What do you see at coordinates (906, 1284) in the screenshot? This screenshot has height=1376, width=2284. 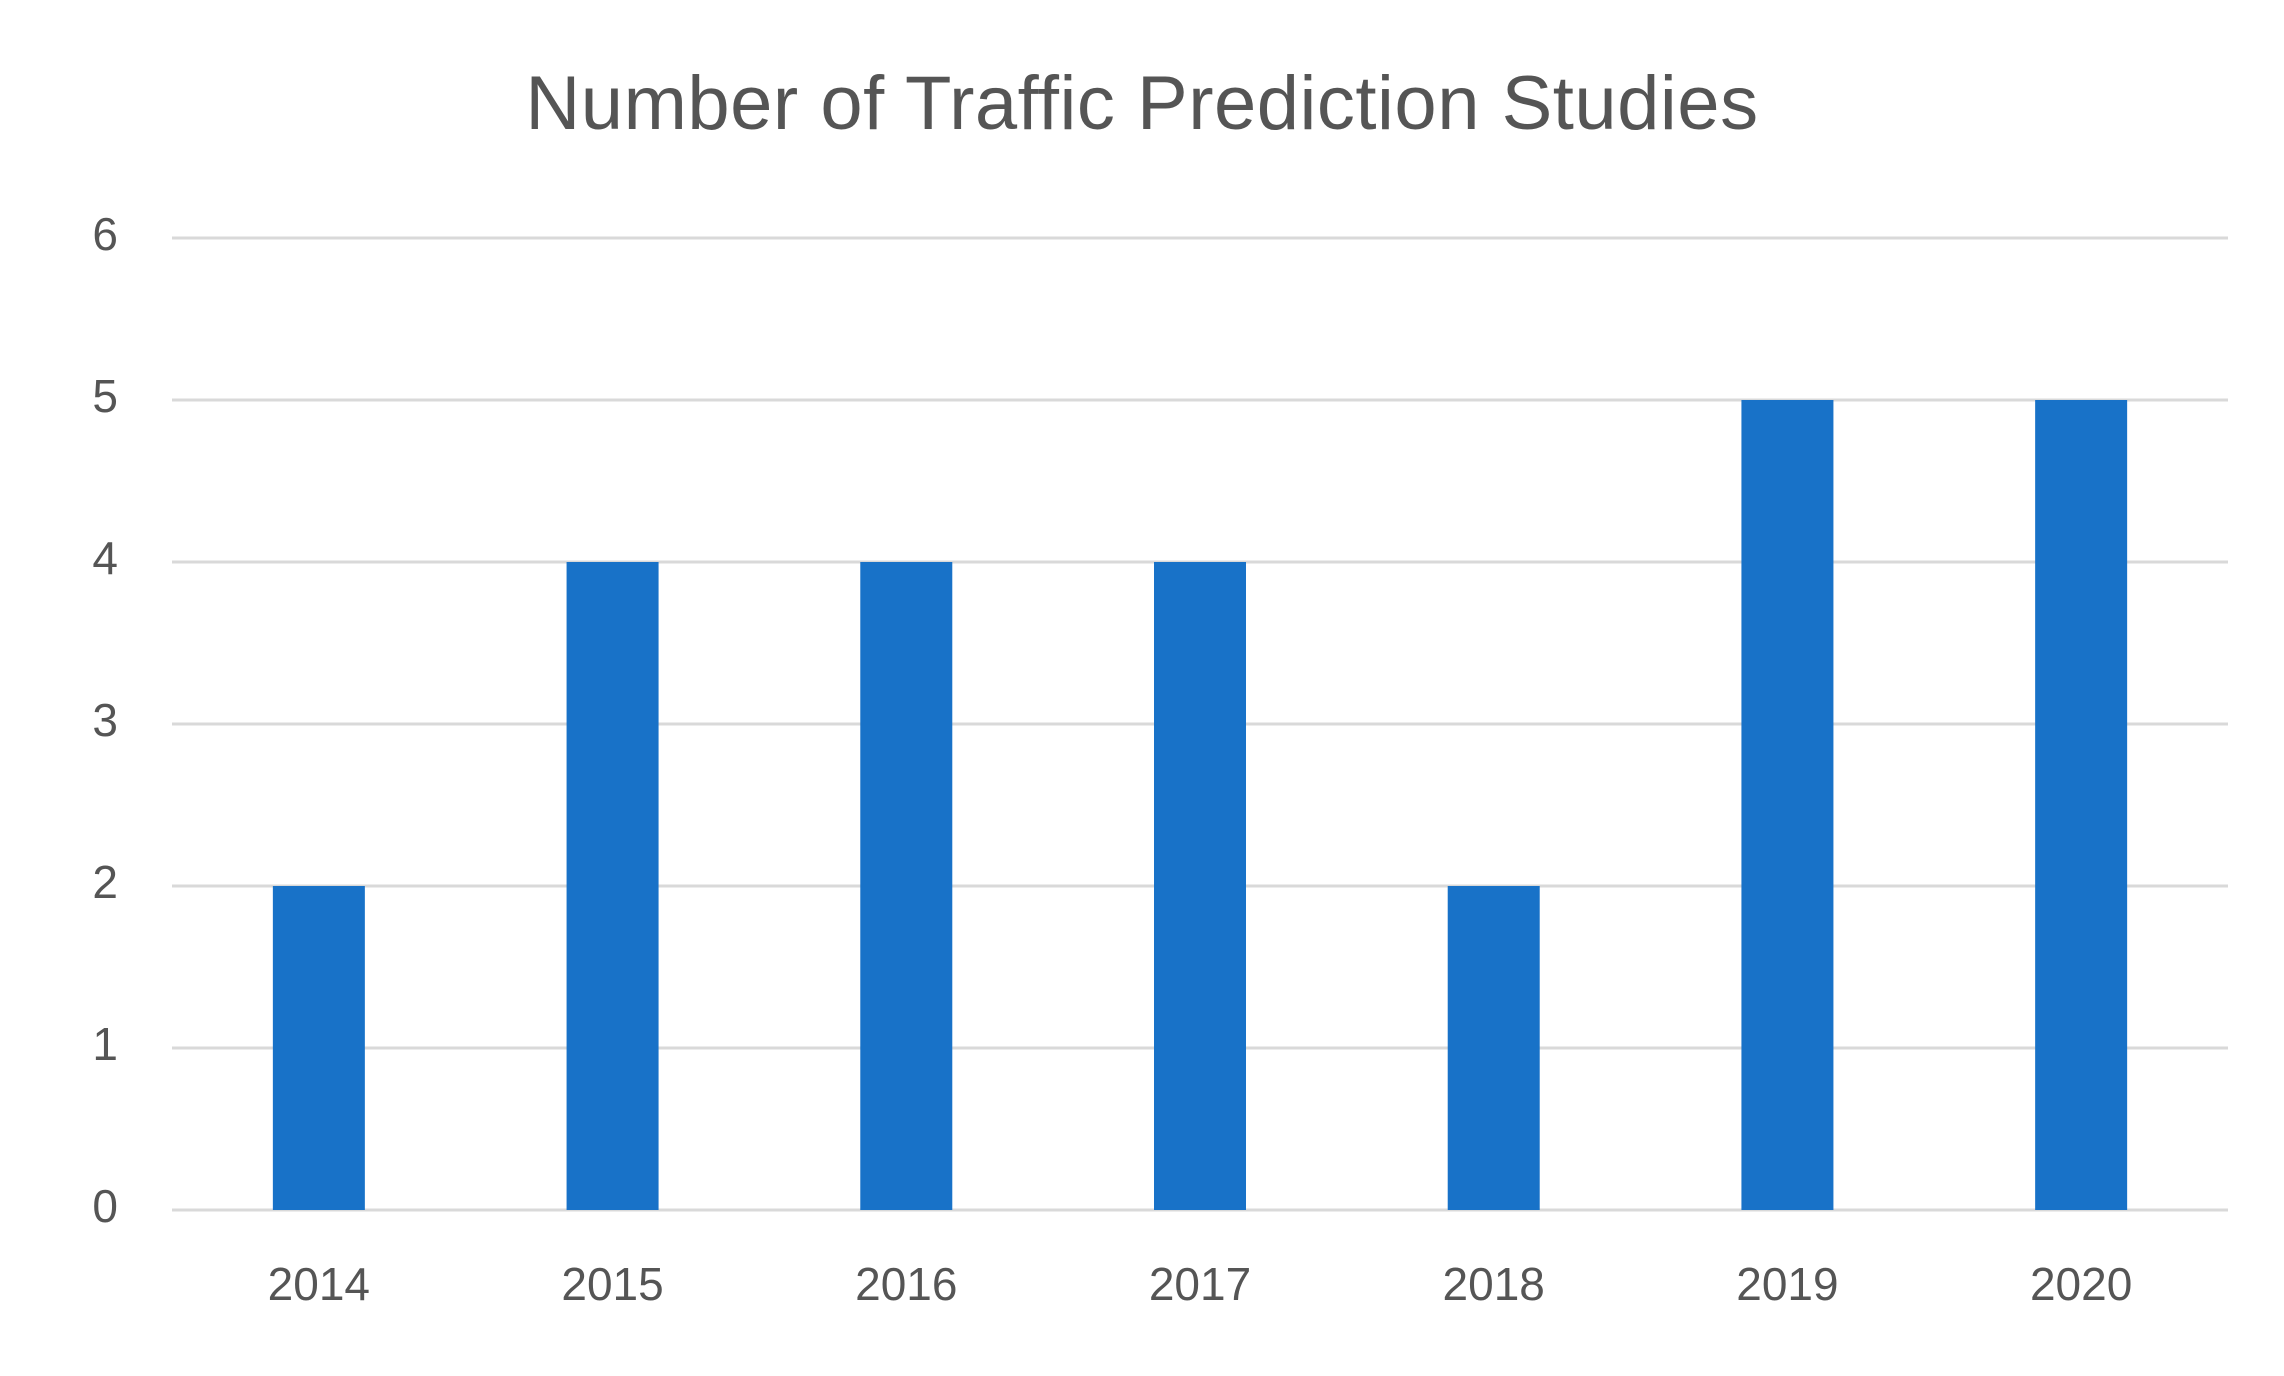 I see `x-tick-label: 2016` at bounding box center [906, 1284].